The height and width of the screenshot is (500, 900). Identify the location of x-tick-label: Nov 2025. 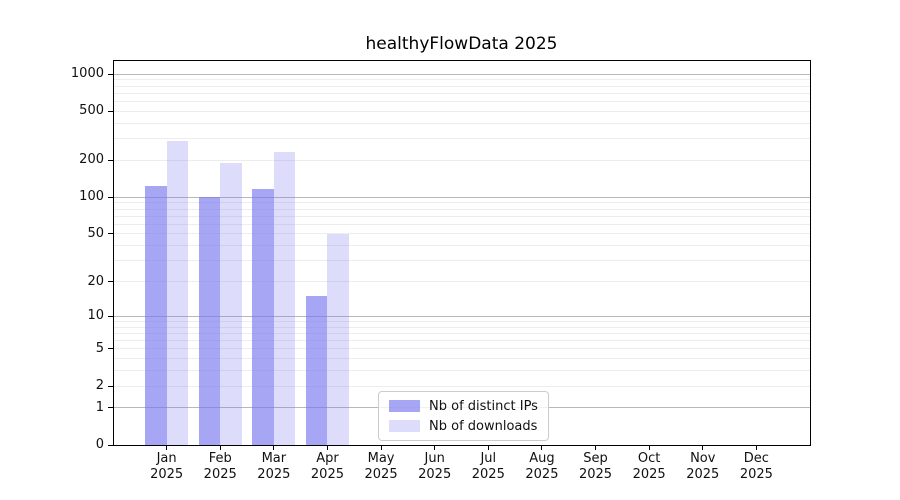
(703, 466).